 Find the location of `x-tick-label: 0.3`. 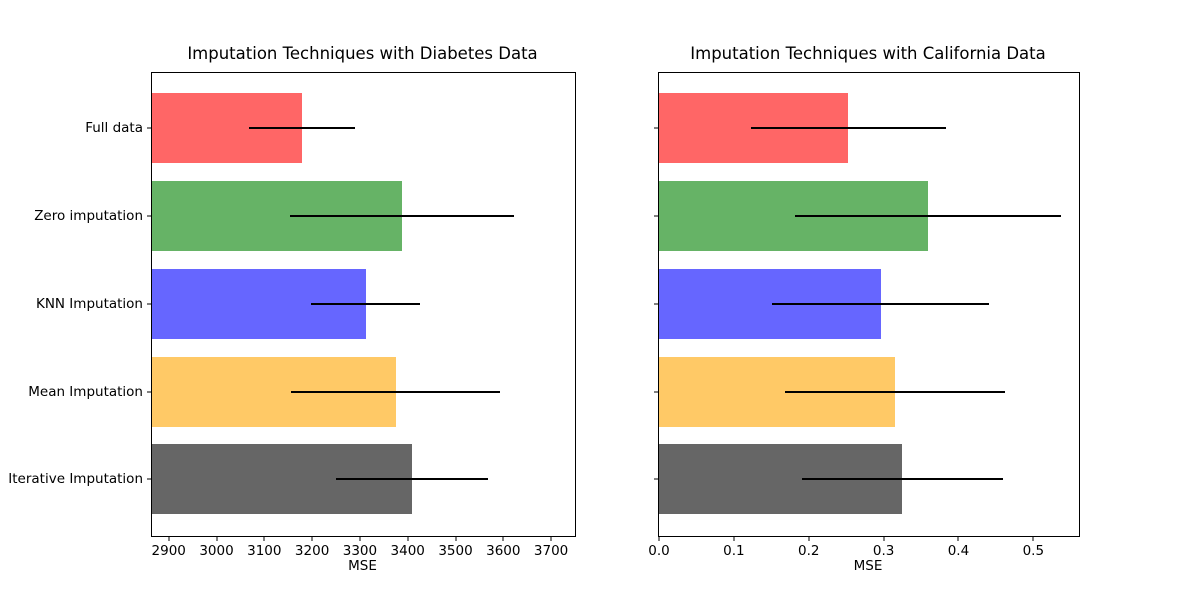

x-tick-label: 0.3 is located at coordinates (883, 551).